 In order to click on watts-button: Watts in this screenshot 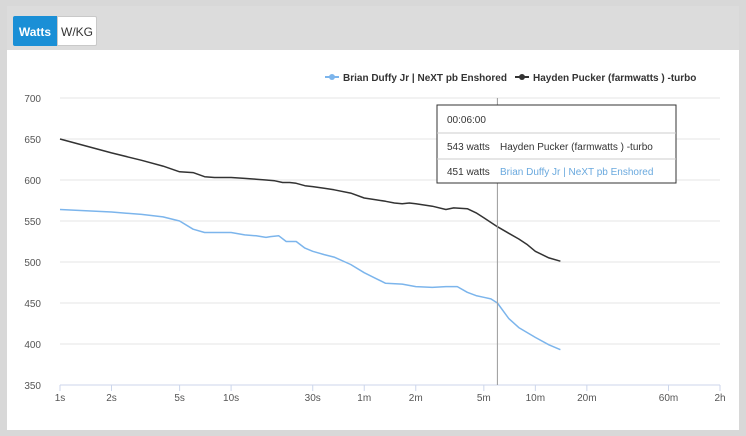, I will do `click(35, 31)`.